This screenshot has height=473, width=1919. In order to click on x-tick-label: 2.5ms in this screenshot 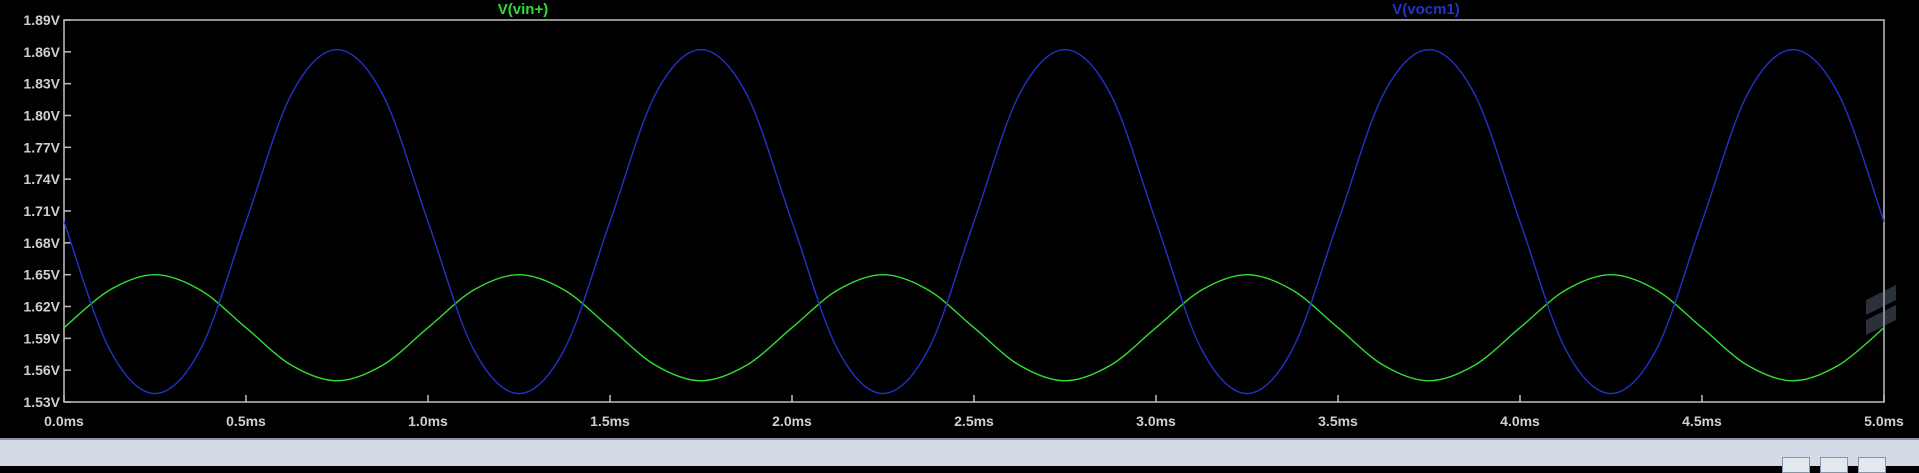, I will do `click(974, 421)`.